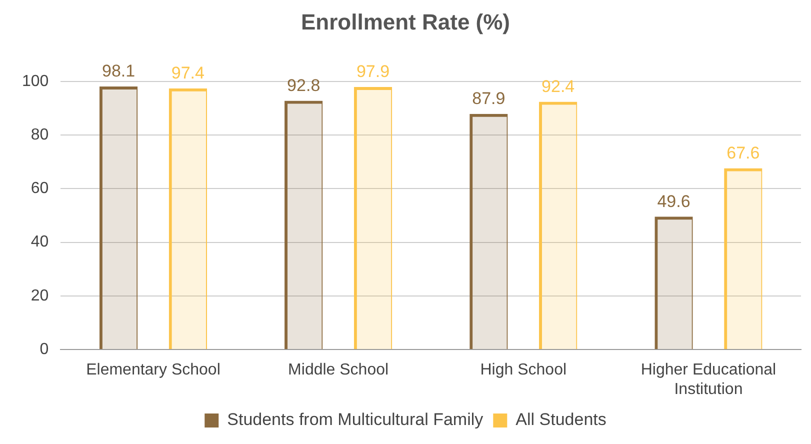 This screenshot has height=444, width=811. I want to click on data-label: 67.6, so click(743, 152).